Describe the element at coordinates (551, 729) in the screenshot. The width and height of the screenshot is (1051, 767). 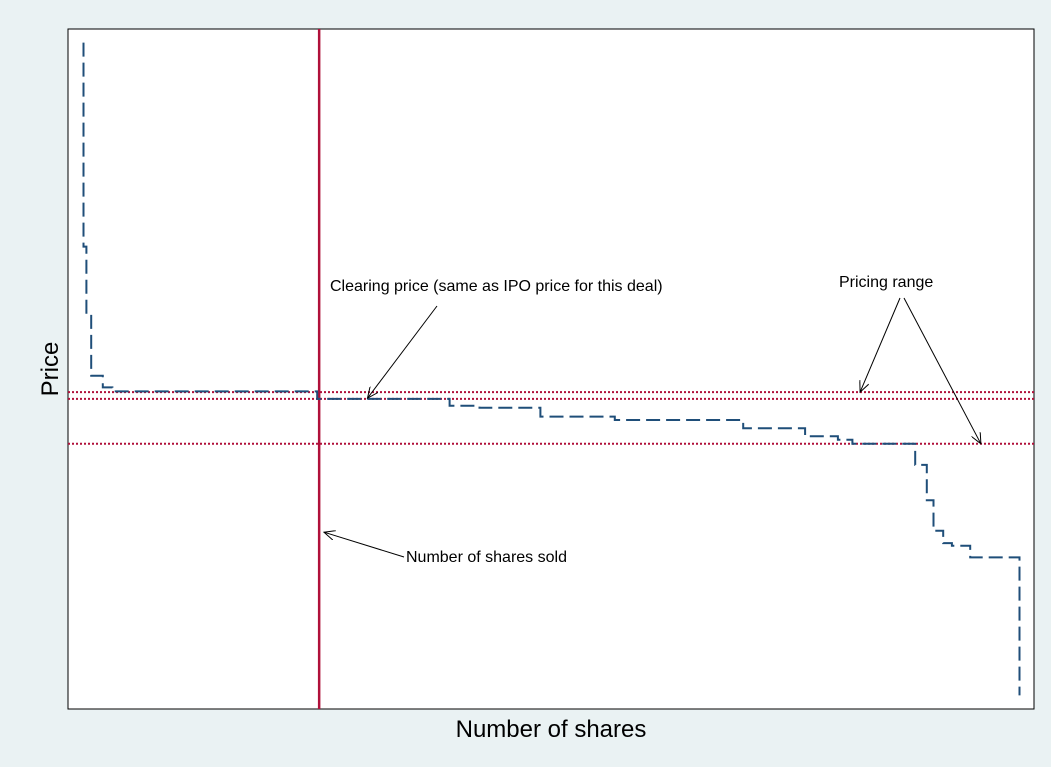
I see `x-axis-label: Number of shares` at that location.